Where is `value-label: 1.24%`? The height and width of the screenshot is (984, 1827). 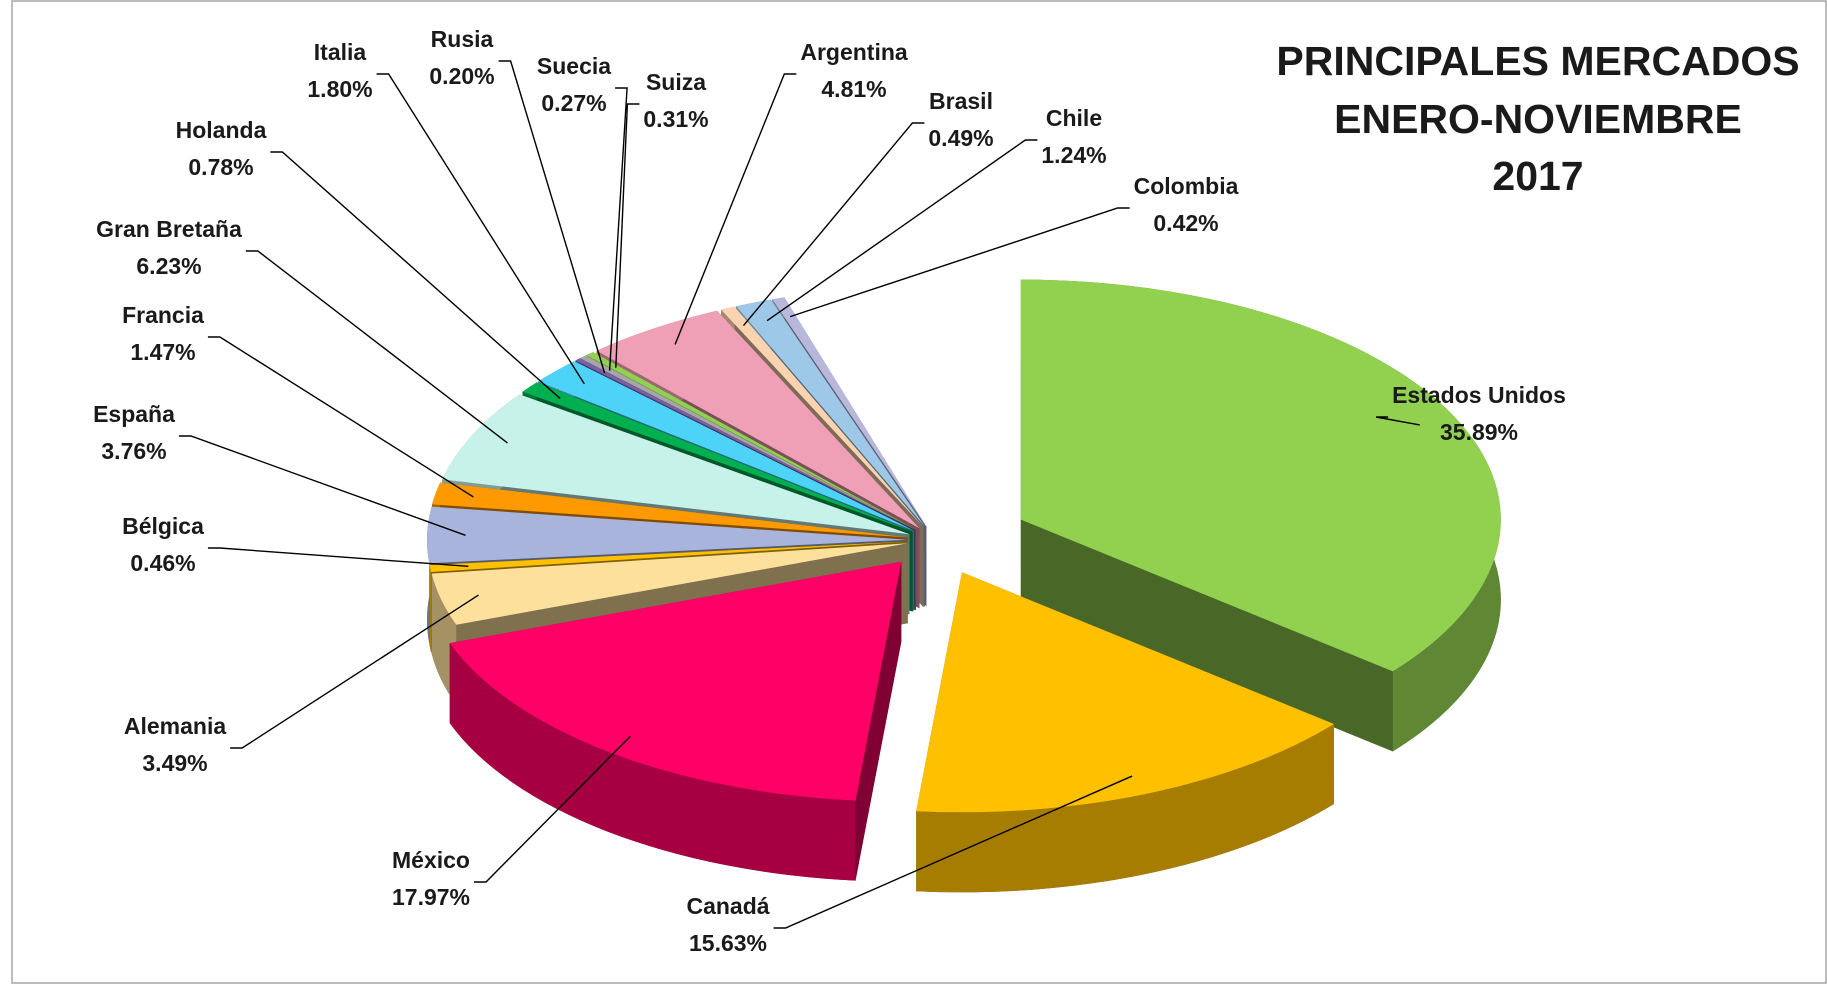
value-label: 1.24% is located at coordinates (1073, 155).